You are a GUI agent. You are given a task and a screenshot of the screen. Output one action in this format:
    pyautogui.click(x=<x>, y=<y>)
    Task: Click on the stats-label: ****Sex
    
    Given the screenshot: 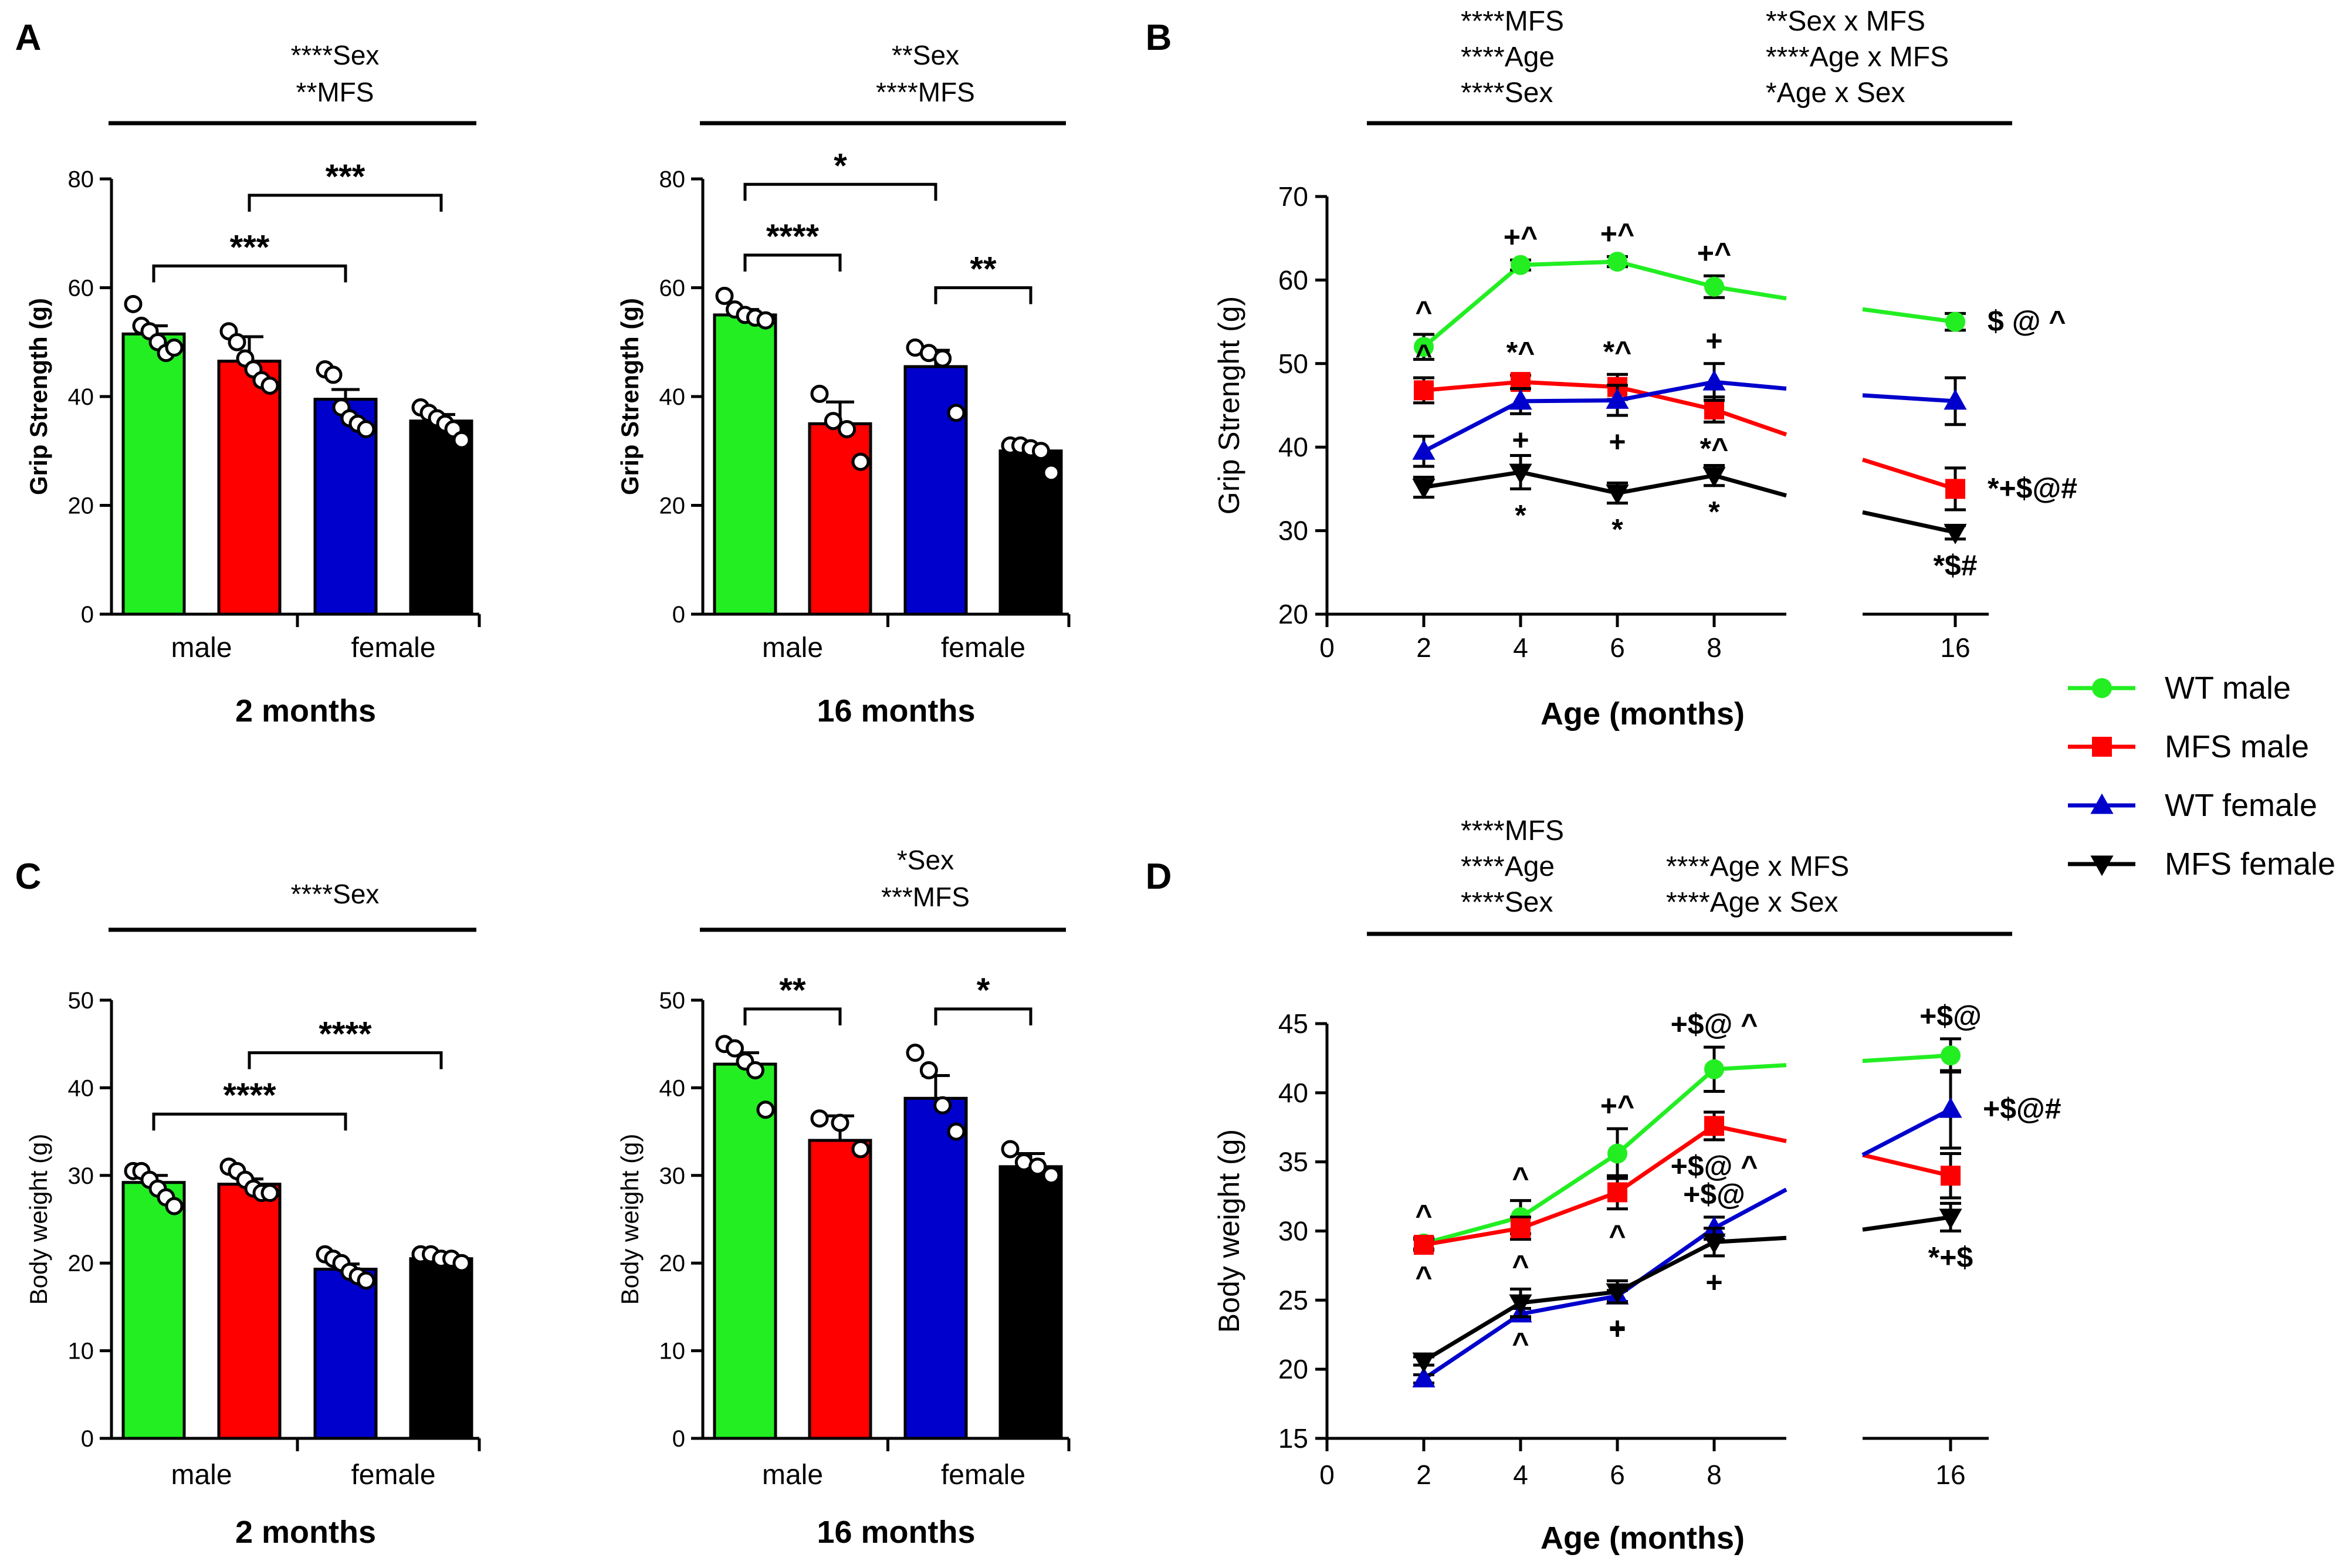 What is the action you would take?
    pyautogui.click(x=335, y=55)
    